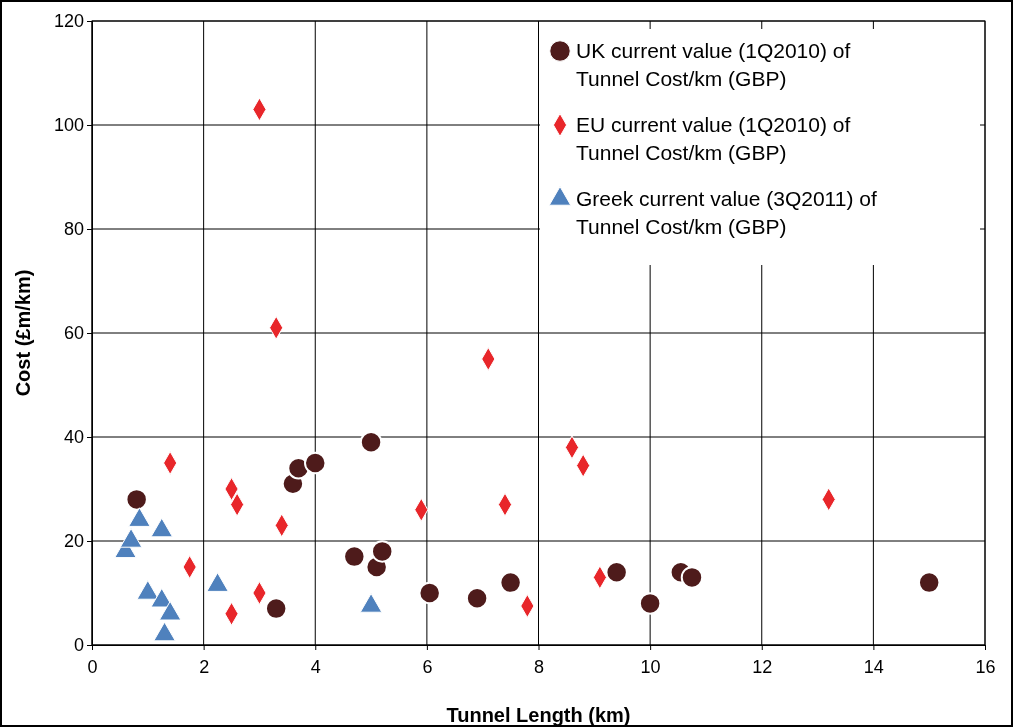  I want to click on legend-label: UK current value (1Q2010) of Tunnel Cost/km (GBP), so click(713, 64).